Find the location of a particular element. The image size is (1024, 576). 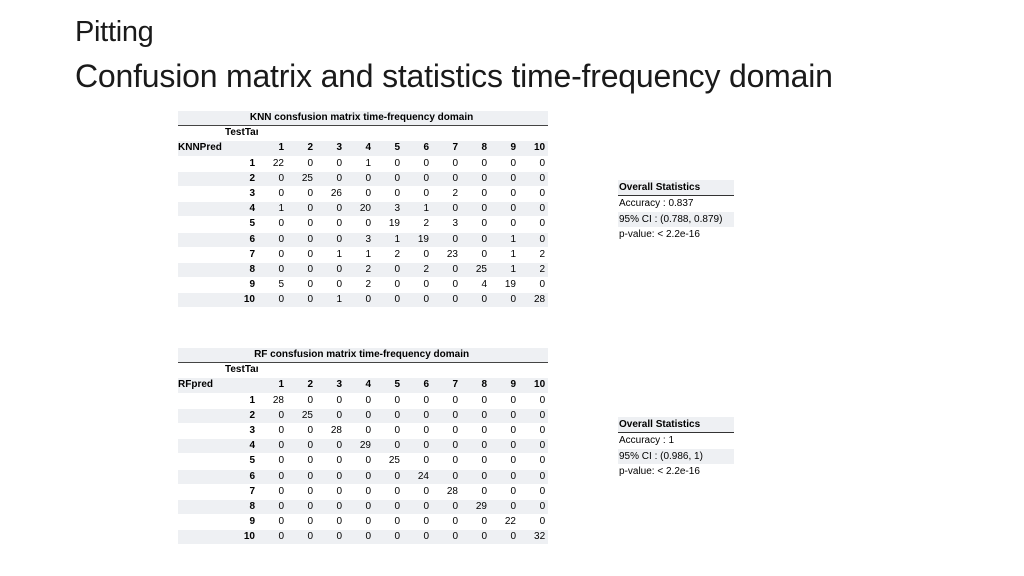

knn-row-label: 8 is located at coordinates (241, 270).